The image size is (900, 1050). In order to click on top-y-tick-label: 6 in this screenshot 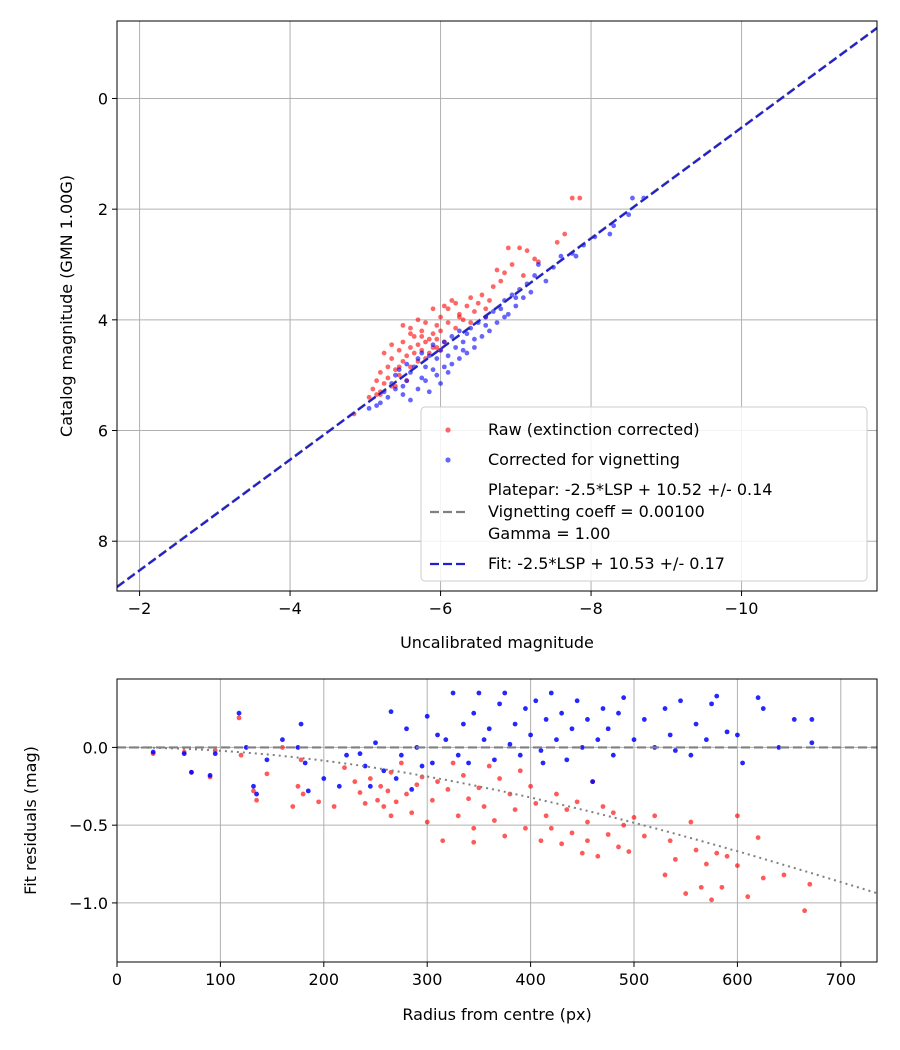, I will do `click(103, 431)`.